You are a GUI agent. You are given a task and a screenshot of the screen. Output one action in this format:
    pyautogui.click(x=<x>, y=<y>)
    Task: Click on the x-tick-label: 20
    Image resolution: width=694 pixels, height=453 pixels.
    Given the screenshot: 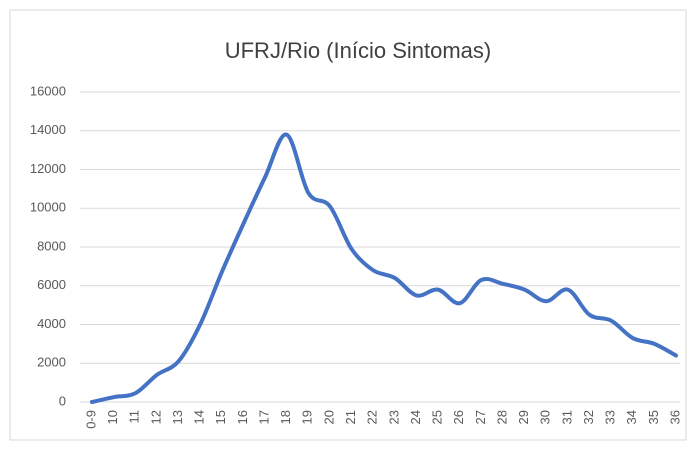 What is the action you would take?
    pyautogui.click(x=328, y=417)
    